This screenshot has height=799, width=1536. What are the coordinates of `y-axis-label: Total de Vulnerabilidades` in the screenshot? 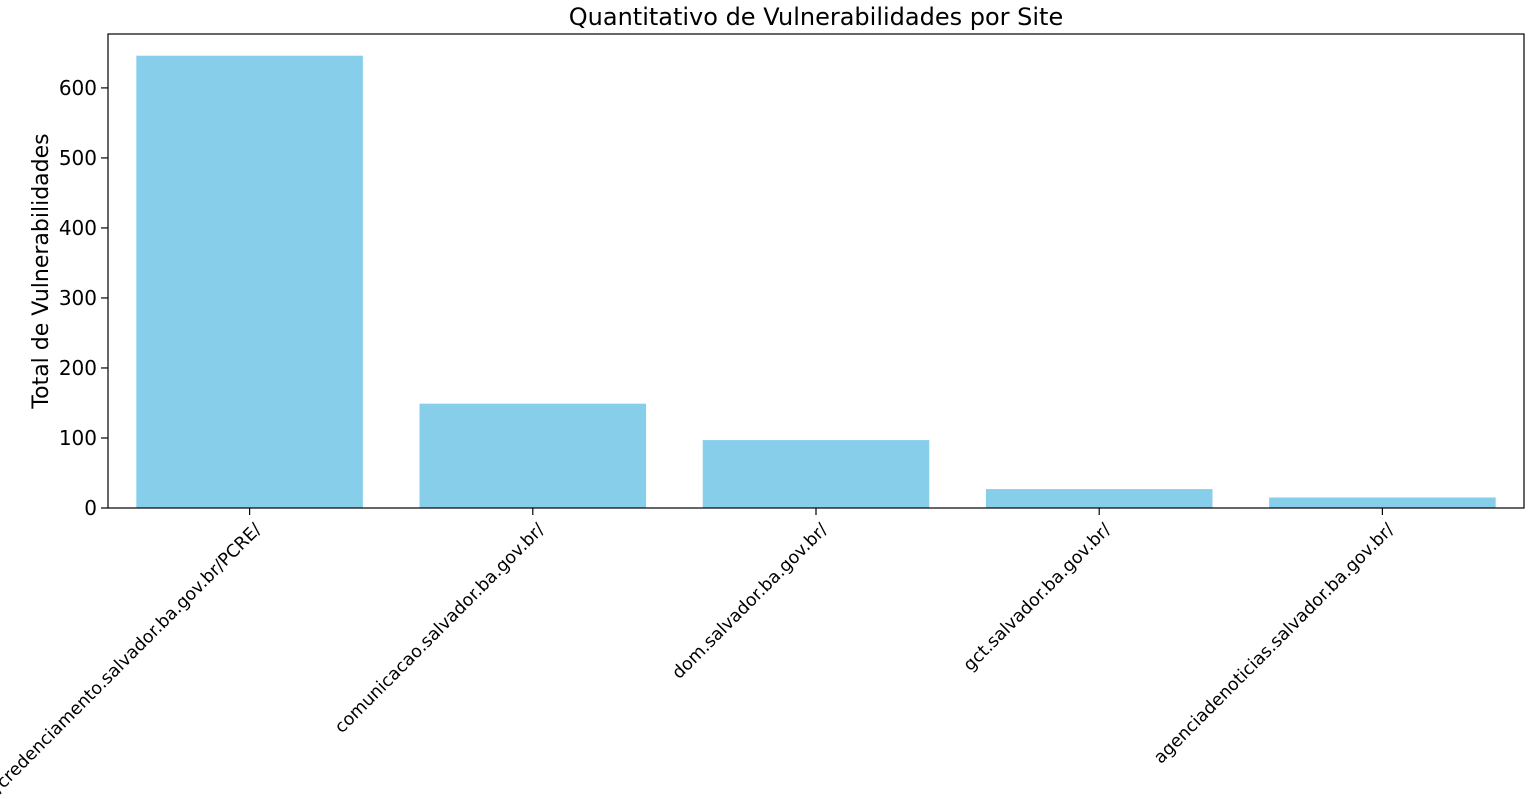 It's located at (41, 271).